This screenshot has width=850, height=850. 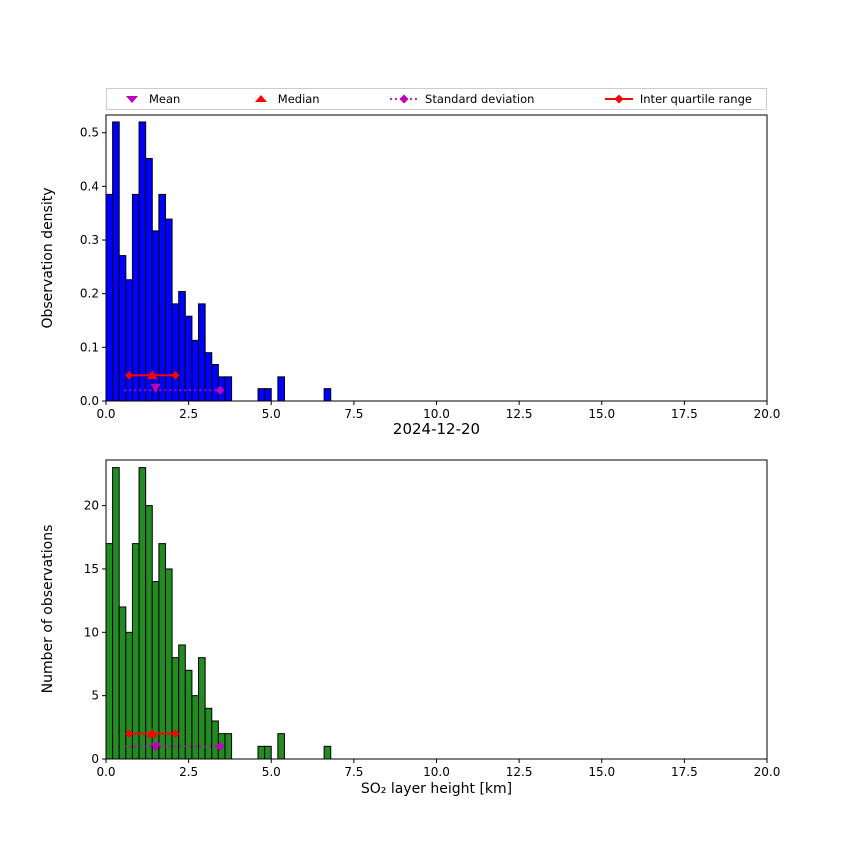 I want to click on legend-label-std: Standard deviation, so click(x=480, y=99).